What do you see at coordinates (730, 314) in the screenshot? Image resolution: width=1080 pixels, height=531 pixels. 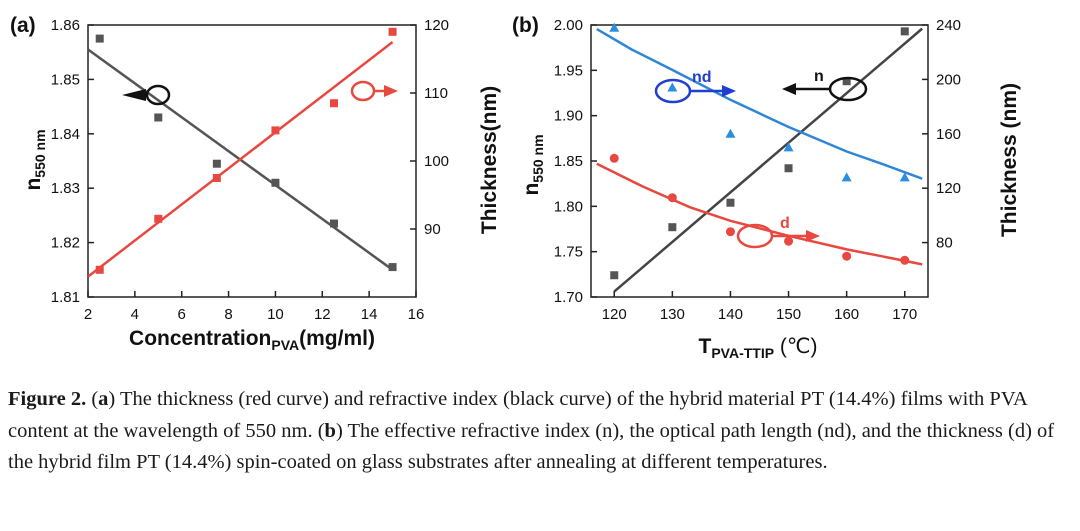 I see `panel-b-xtick-label: 140` at bounding box center [730, 314].